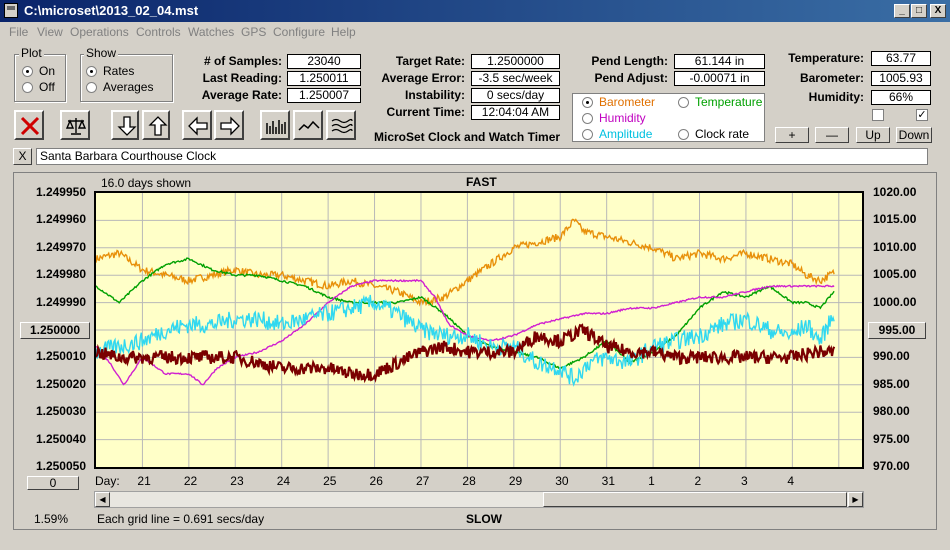 This screenshot has width=950, height=550. I want to click on plot-off-label: Off, so click(47, 87).